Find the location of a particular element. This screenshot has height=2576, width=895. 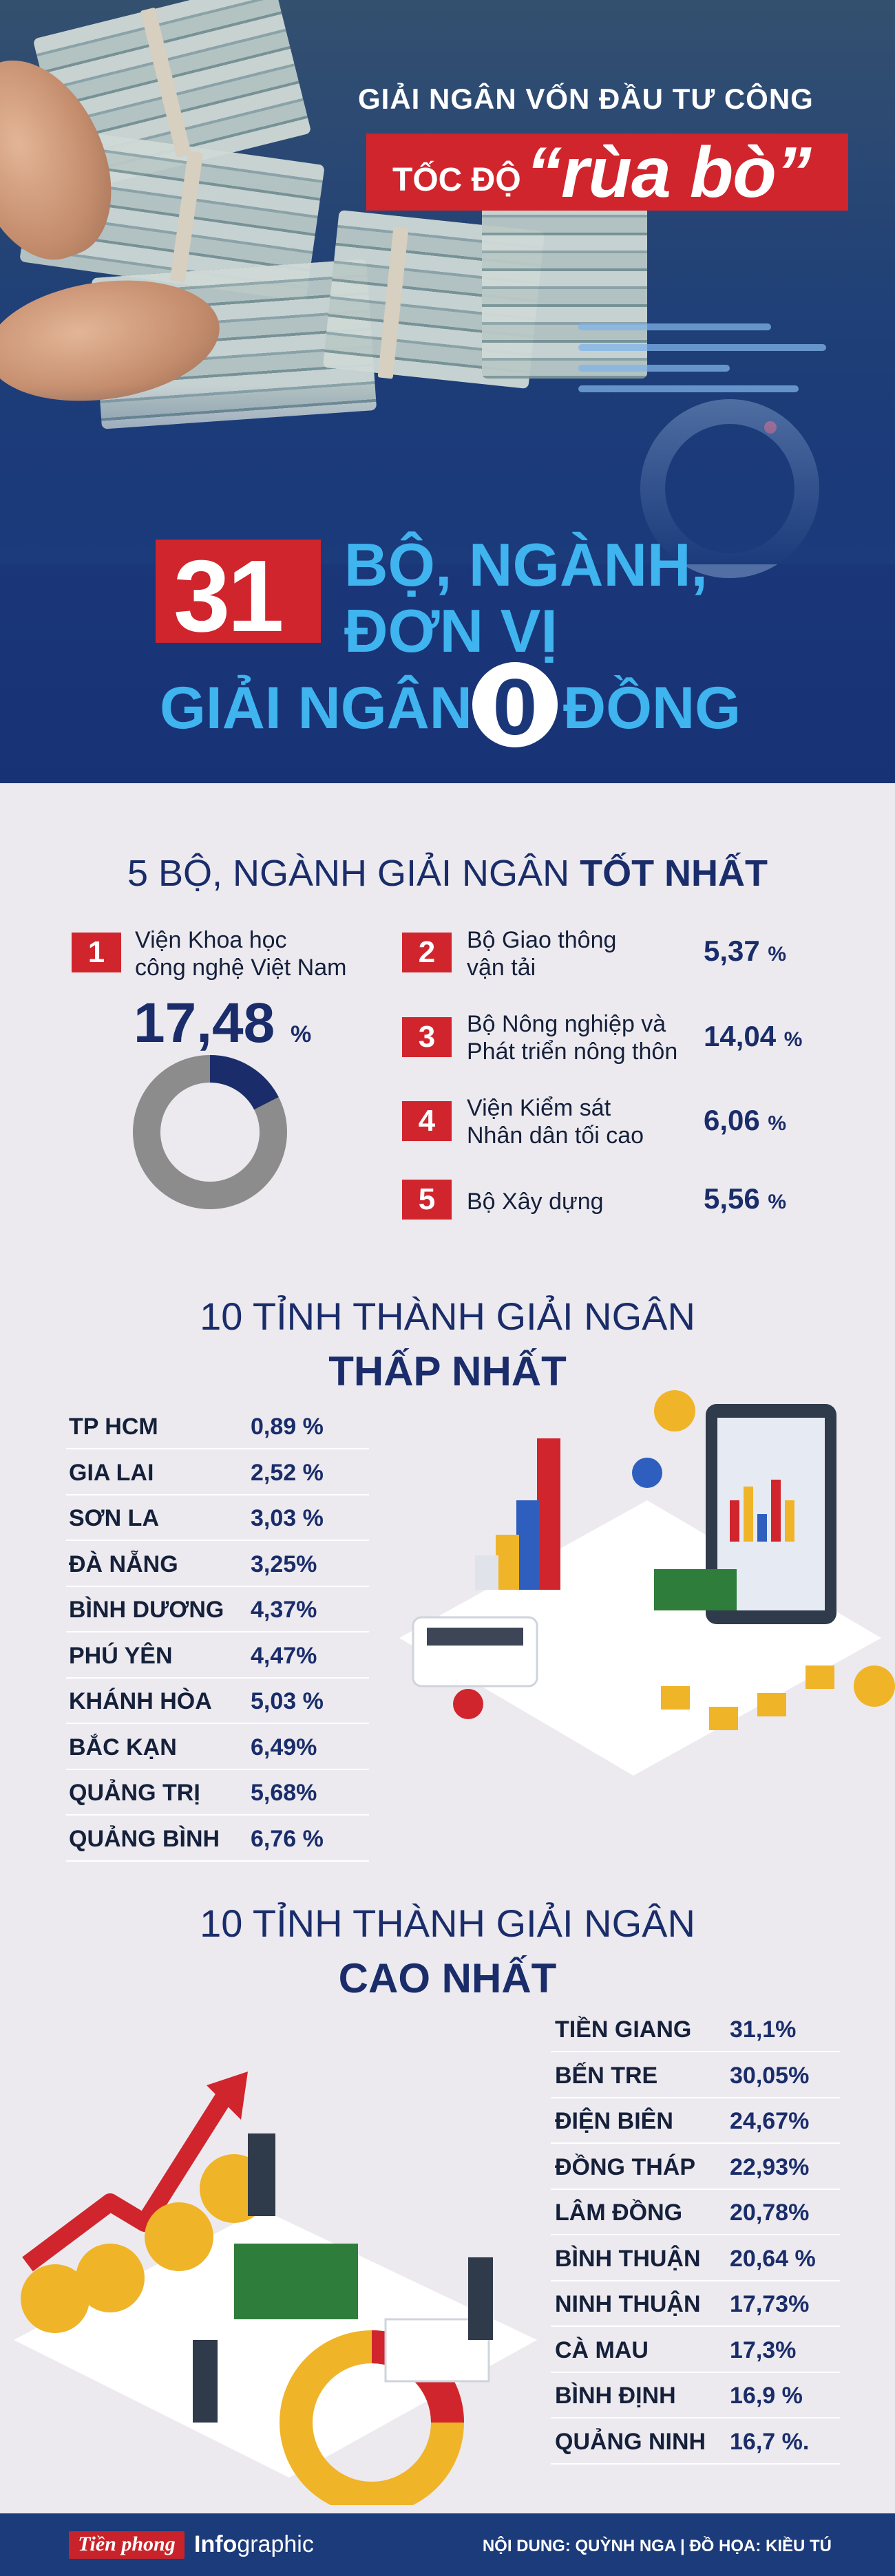

table-row-value: 31,1% is located at coordinates (763, 2029).